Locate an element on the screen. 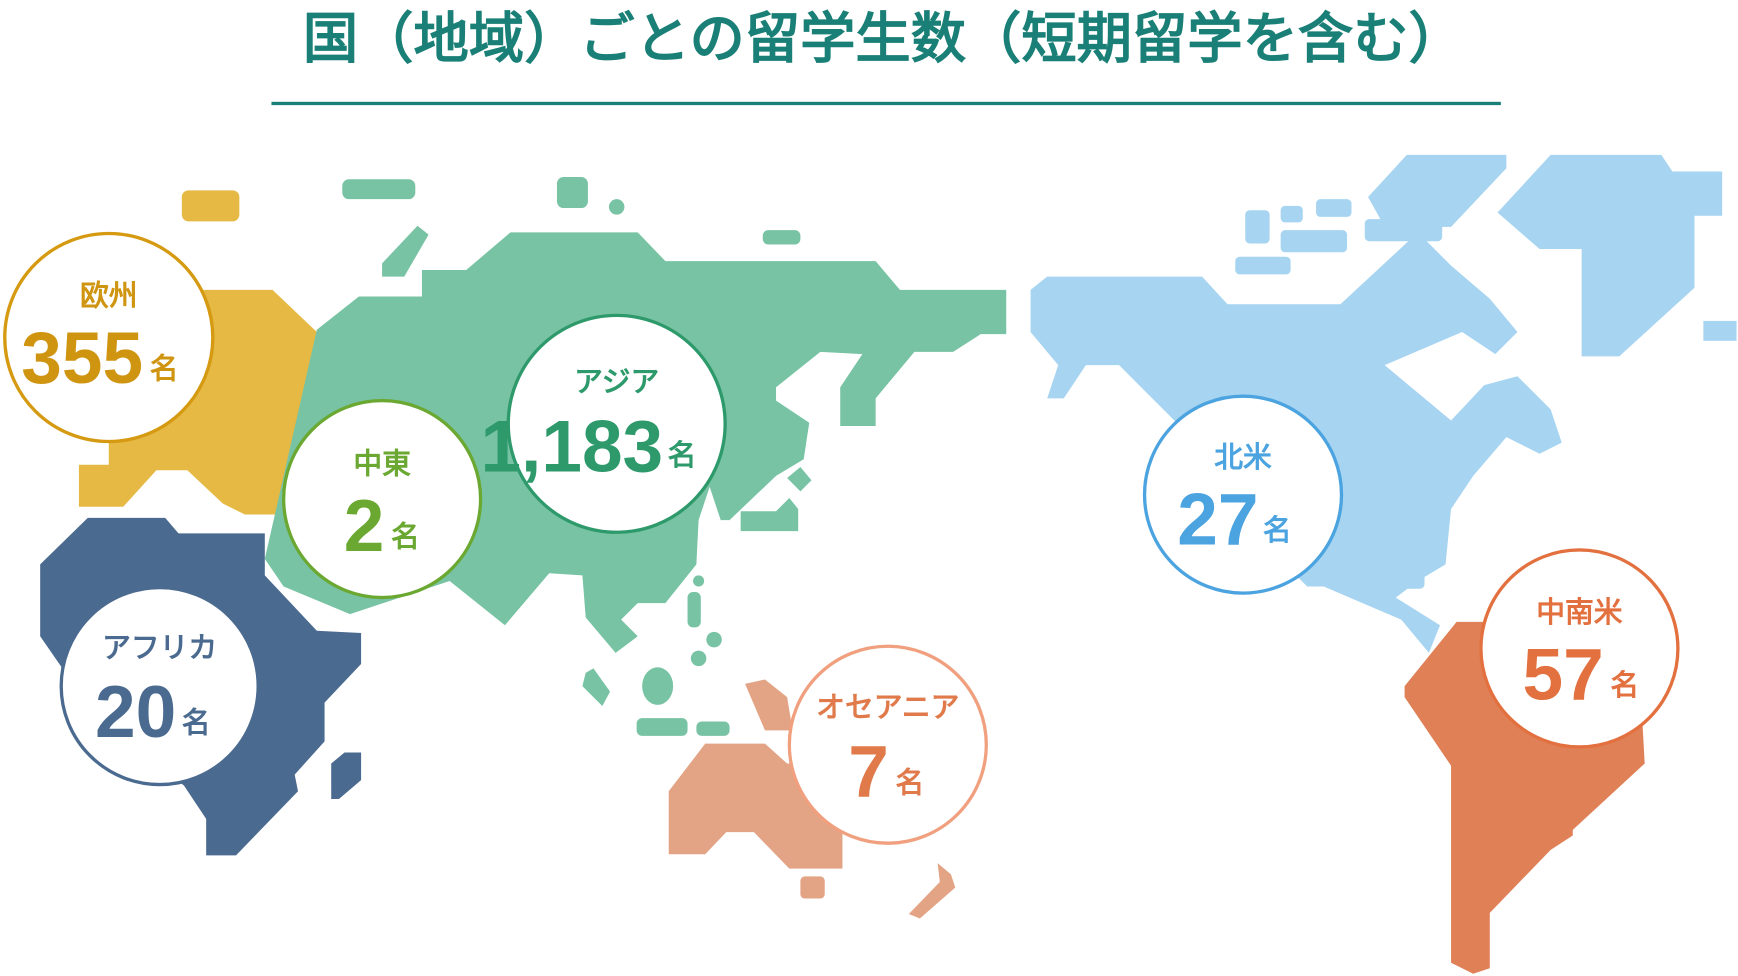  region-name: 北米 is located at coordinates (1243, 457).